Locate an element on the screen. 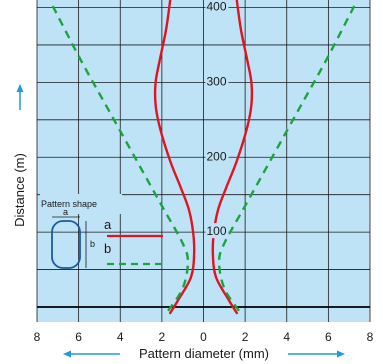 This screenshot has height=364, width=383. x-tick-labels: 8 6 4 2 0 2 4 6 8 is located at coordinates (204, 337).